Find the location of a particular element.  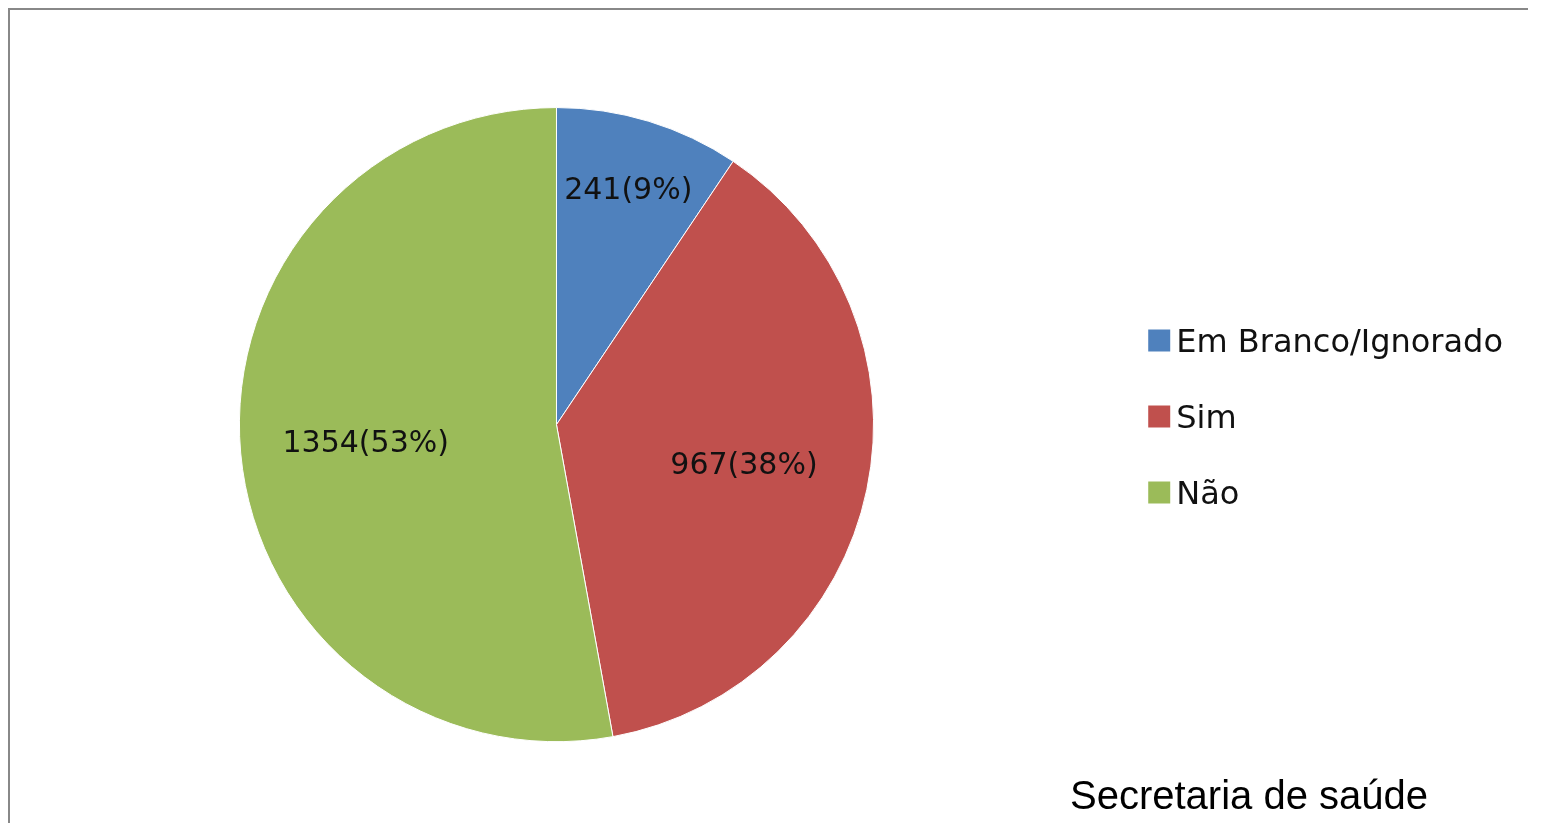

data-label: 967(38%) is located at coordinates (744, 464).